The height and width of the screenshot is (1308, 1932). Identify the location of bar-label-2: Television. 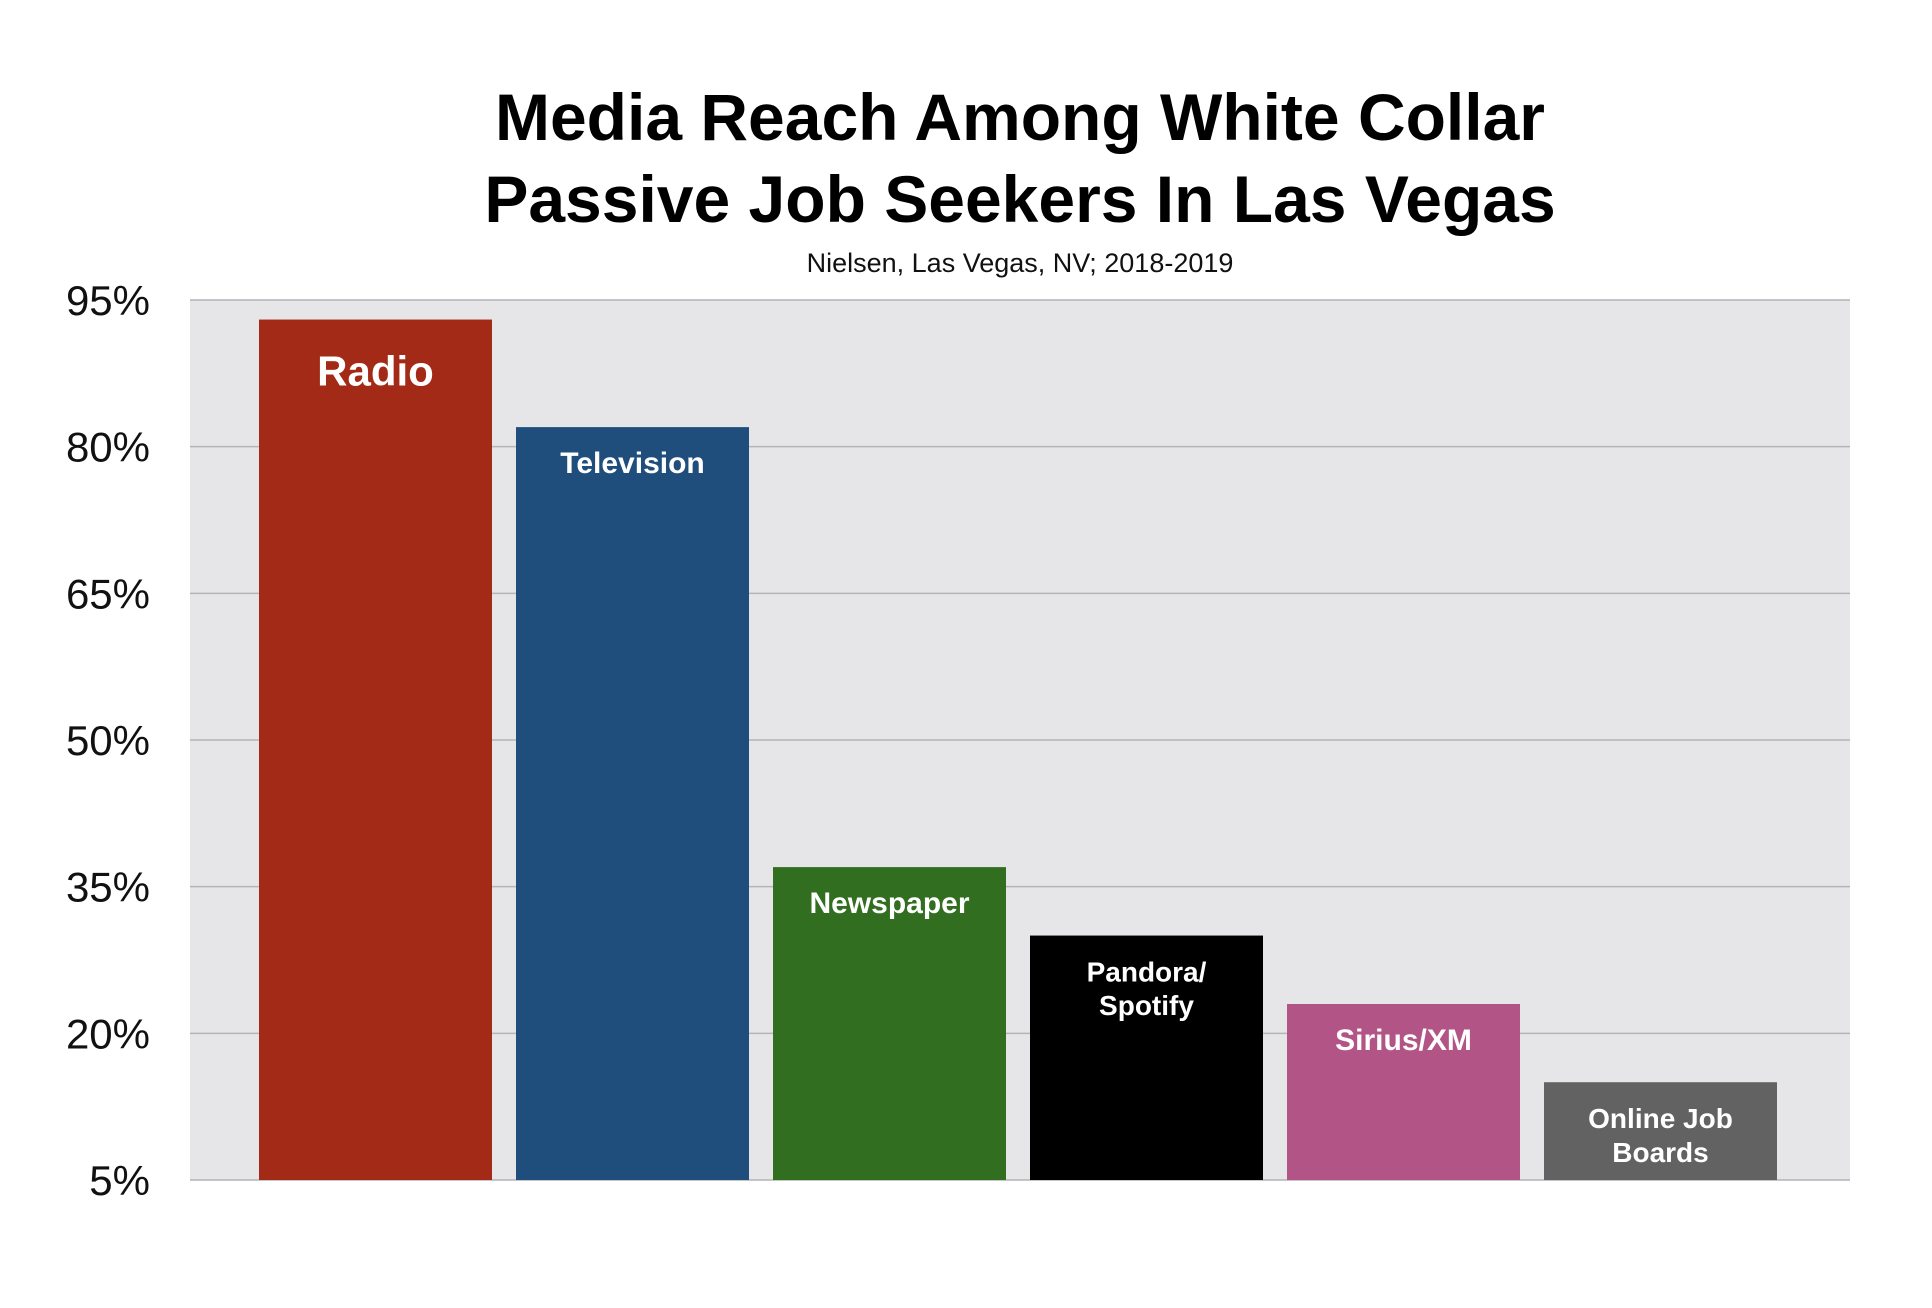
(632, 463).